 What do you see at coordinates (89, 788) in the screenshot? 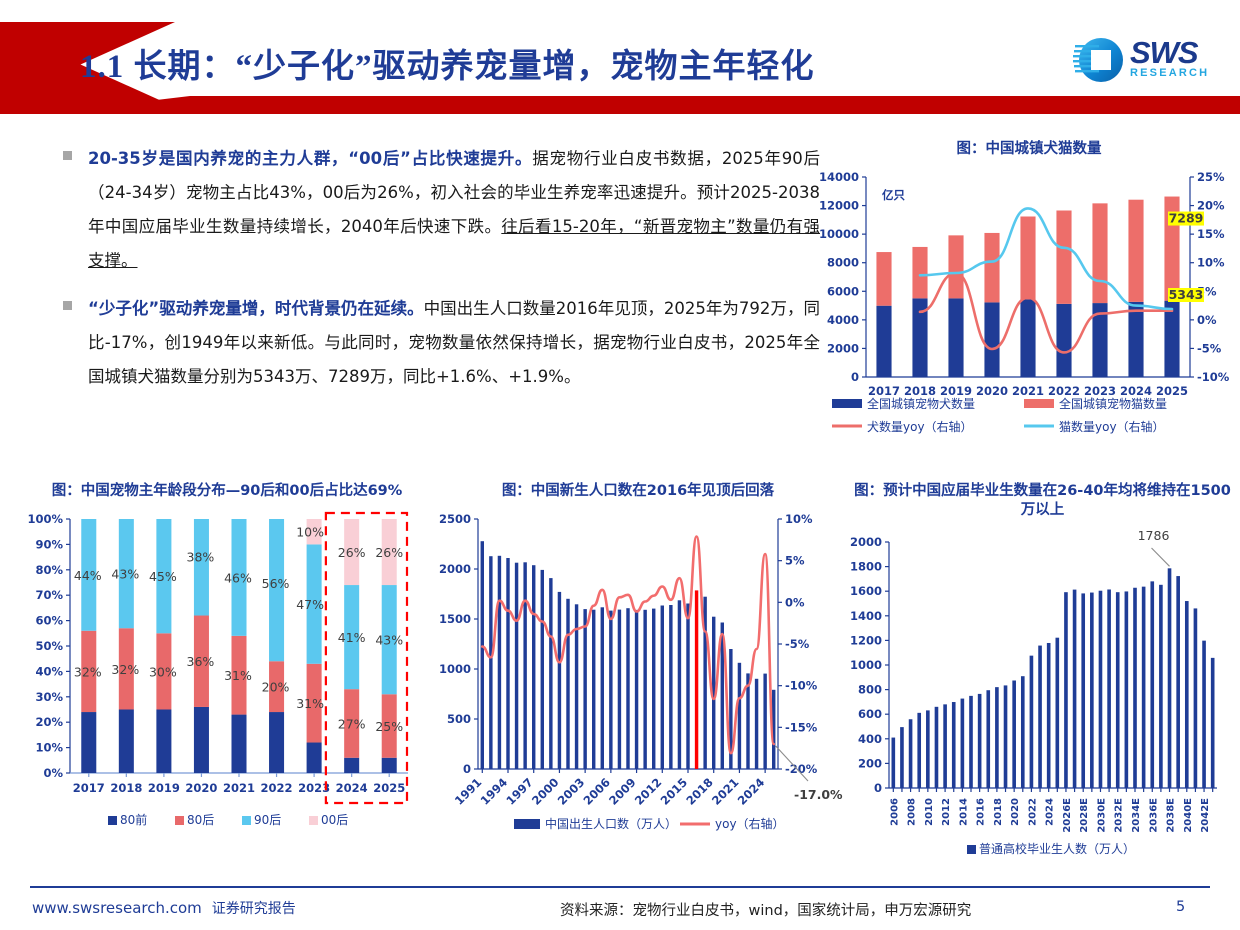
I see `x-tick-label: 2017` at bounding box center [89, 788].